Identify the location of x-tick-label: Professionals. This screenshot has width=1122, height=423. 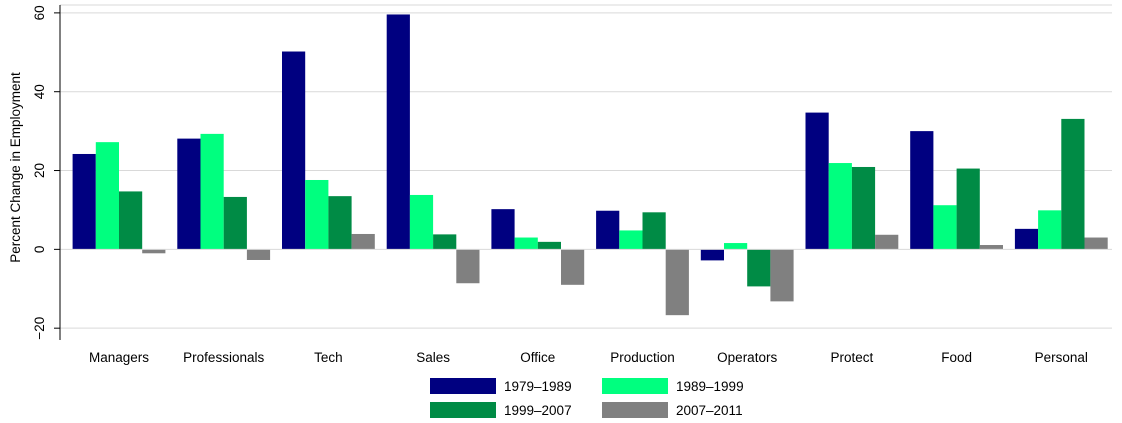
(223, 357).